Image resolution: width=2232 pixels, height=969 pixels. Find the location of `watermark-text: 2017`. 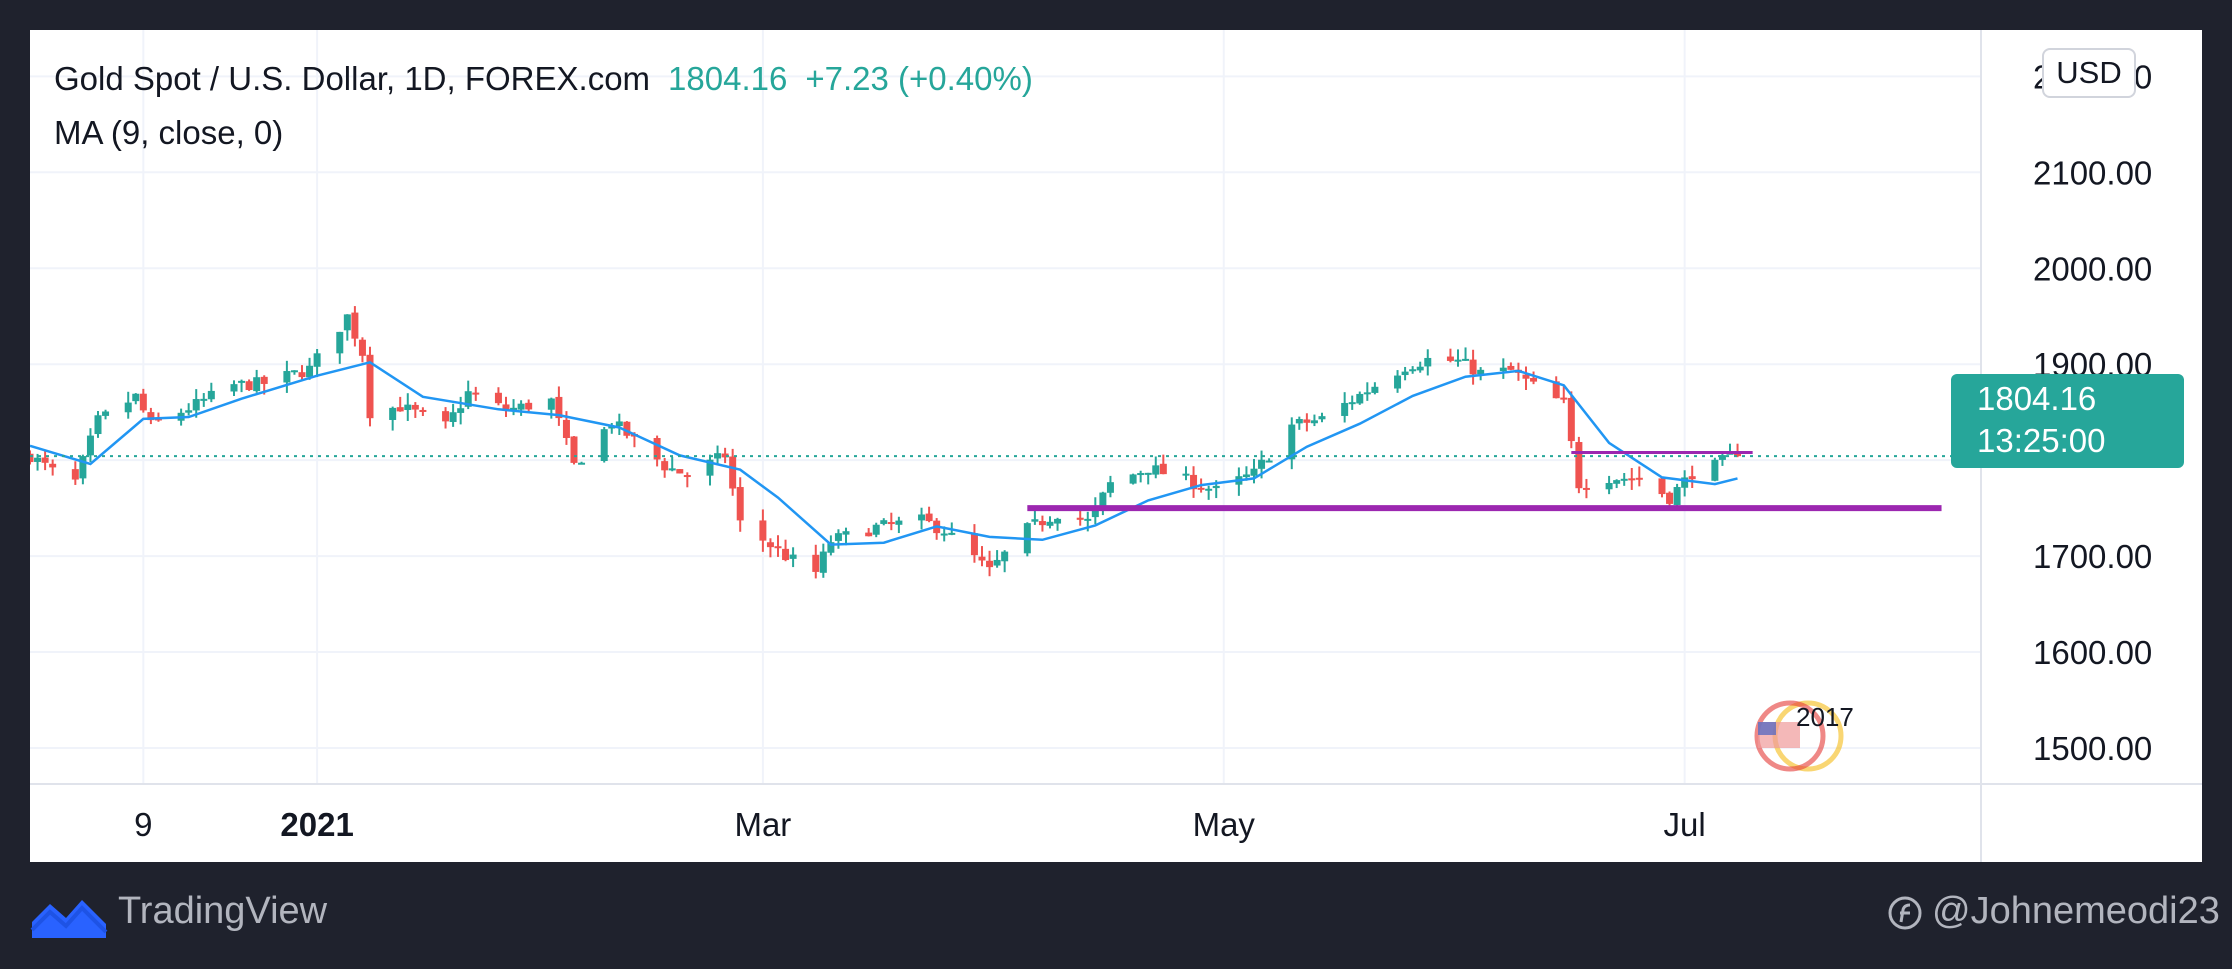

watermark-text: 2017 is located at coordinates (1825, 717).